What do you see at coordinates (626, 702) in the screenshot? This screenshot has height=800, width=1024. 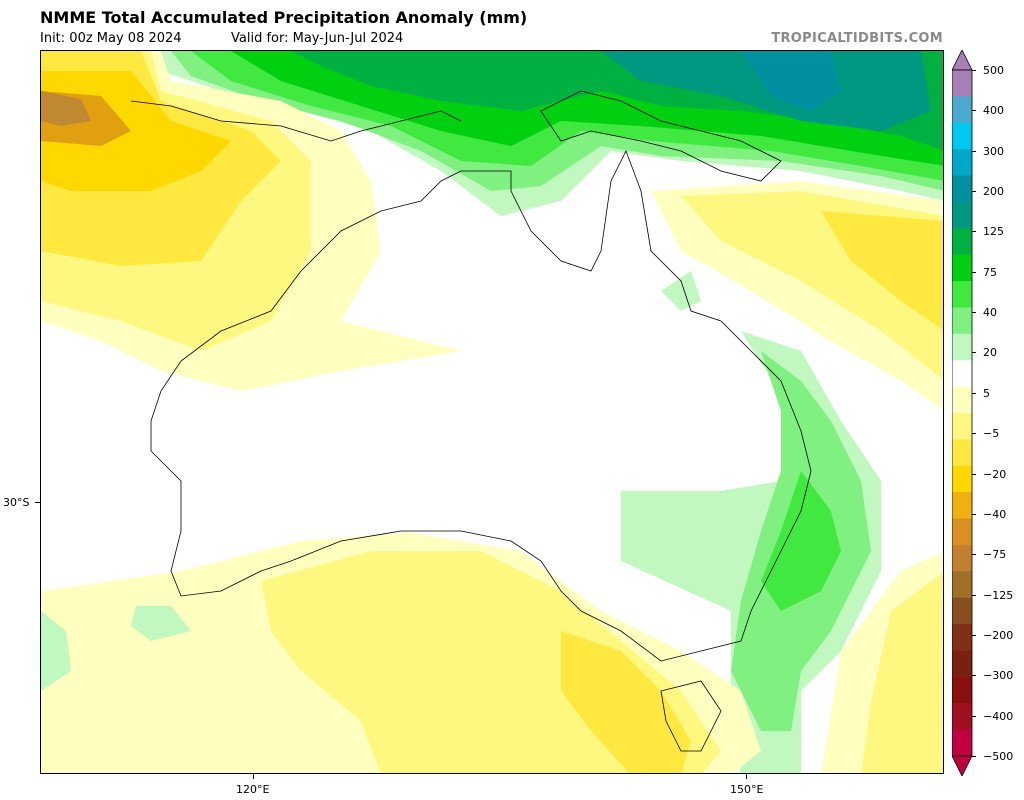 I see `south-anomaly-gold` at bounding box center [626, 702].